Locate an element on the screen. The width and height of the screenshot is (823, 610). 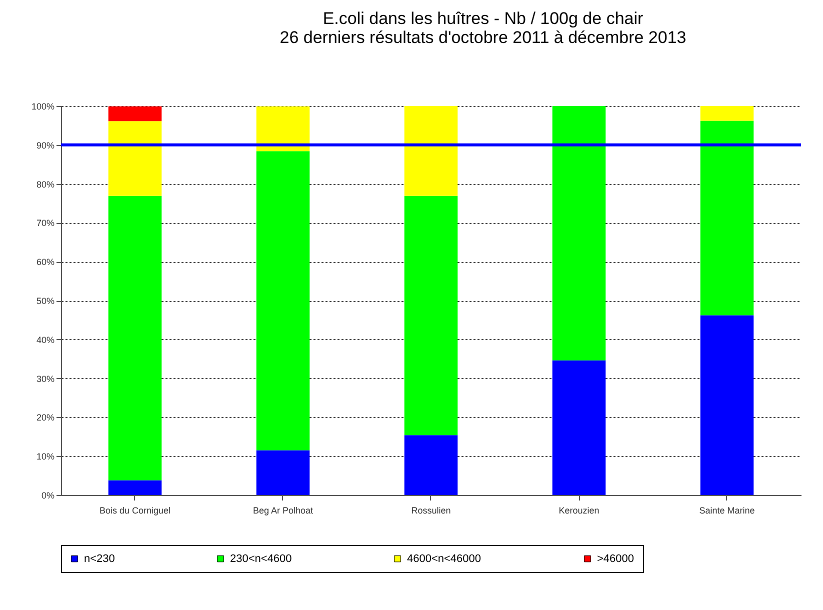
y-tick-label: 0% is located at coordinates (47, 495).